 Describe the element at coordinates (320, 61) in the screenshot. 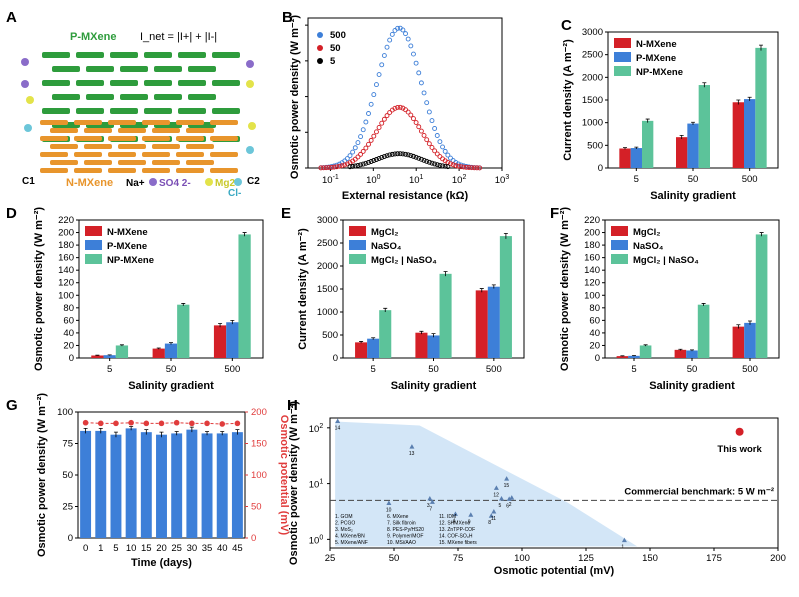

I see `legend-marker` at that location.